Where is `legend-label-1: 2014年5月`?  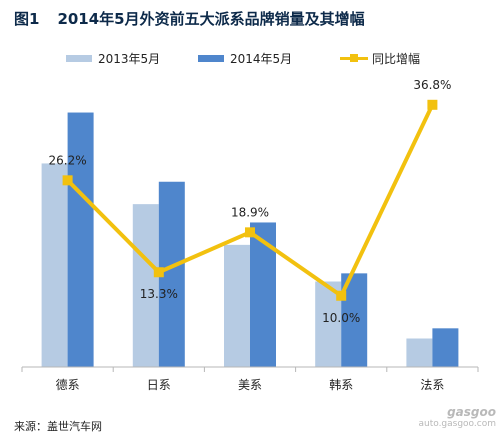
legend-label-1: 2014年5月 is located at coordinates (261, 59).